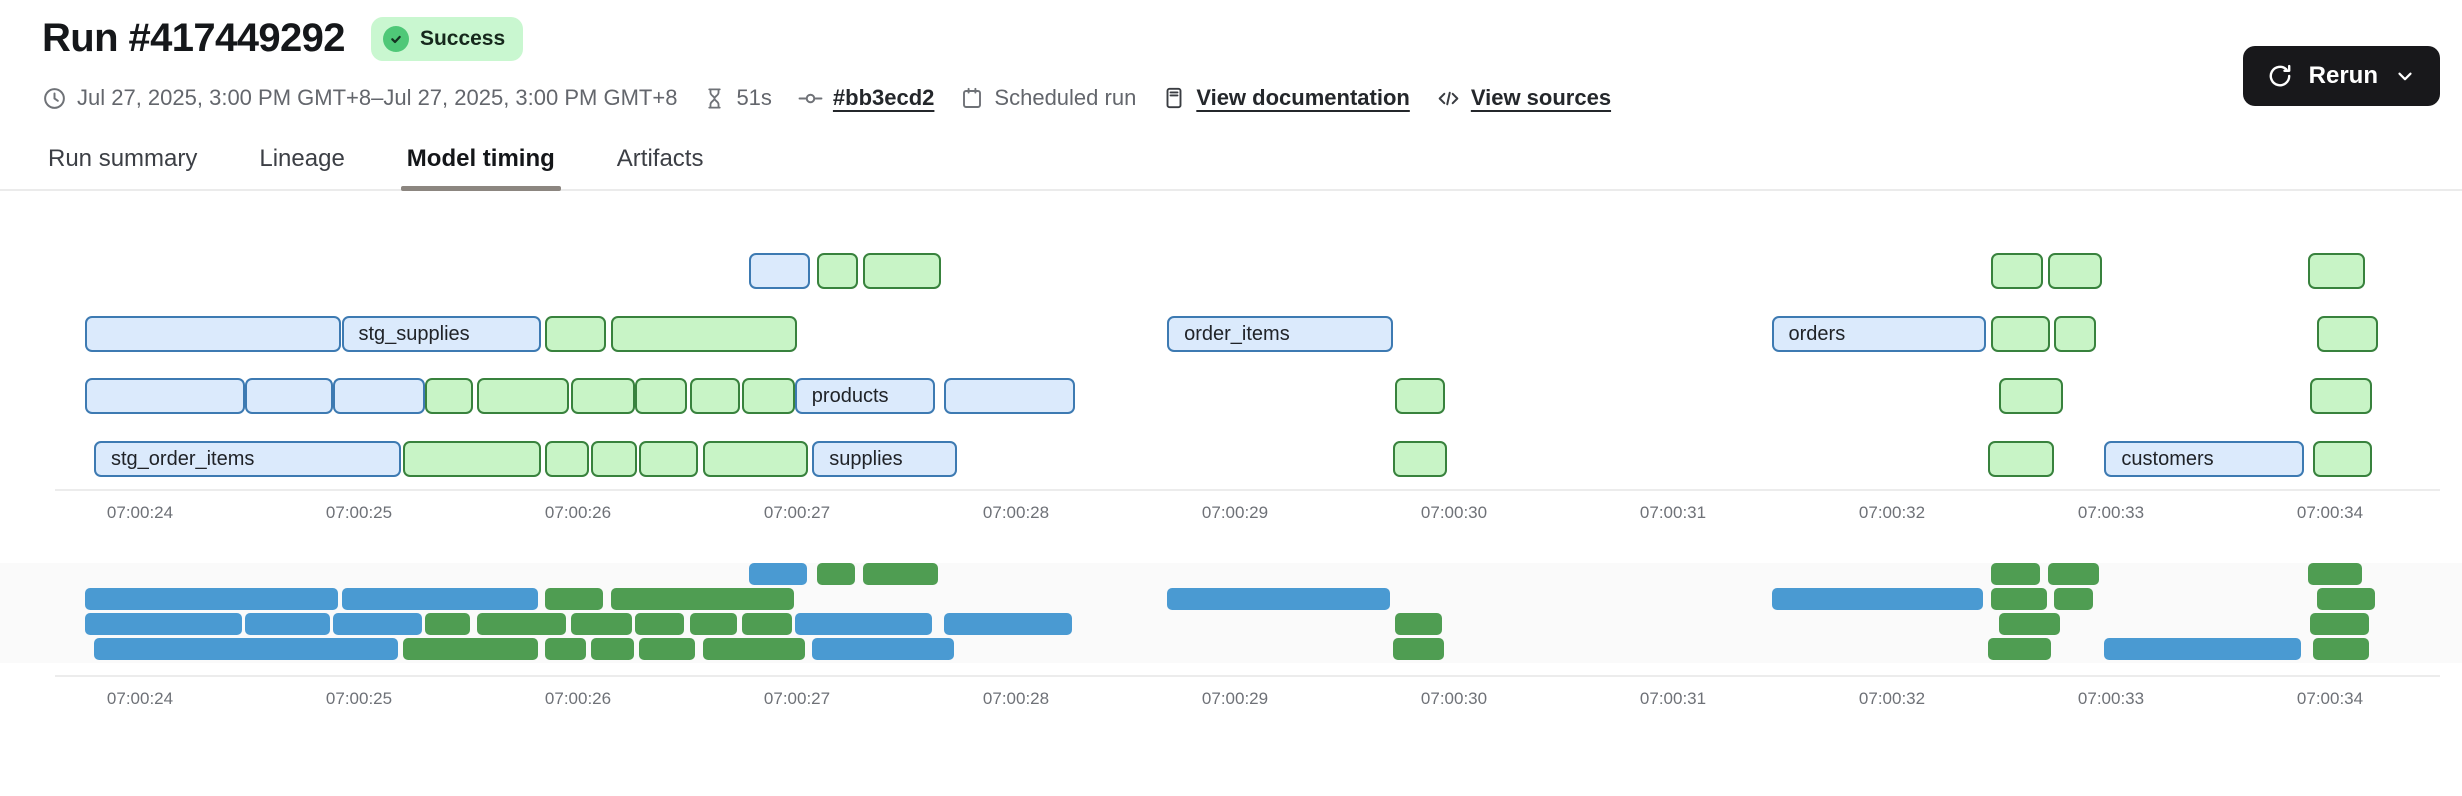 This screenshot has width=2462, height=796. I want to click on minimap-bar-products, so click(863, 624).